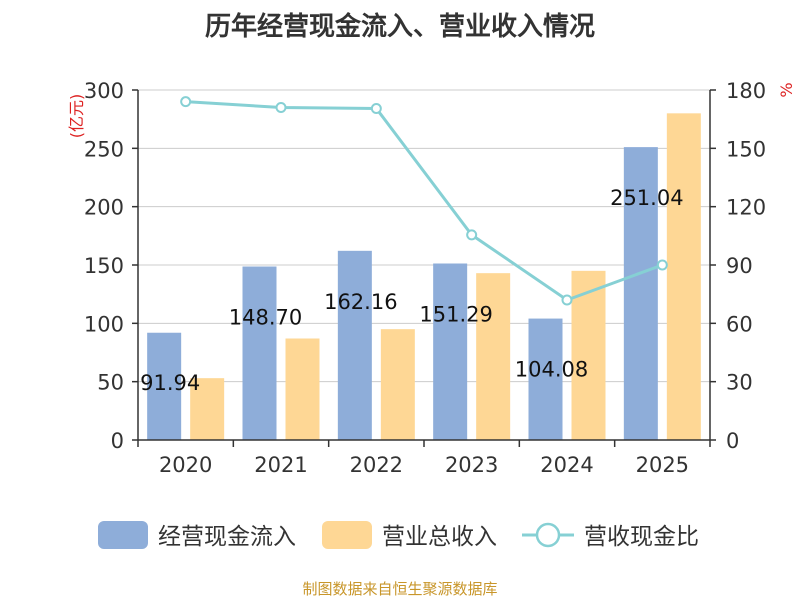 Image resolution: width=800 pixels, height=600 pixels. I want to click on left-tick-label: 150, so click(104, 266).